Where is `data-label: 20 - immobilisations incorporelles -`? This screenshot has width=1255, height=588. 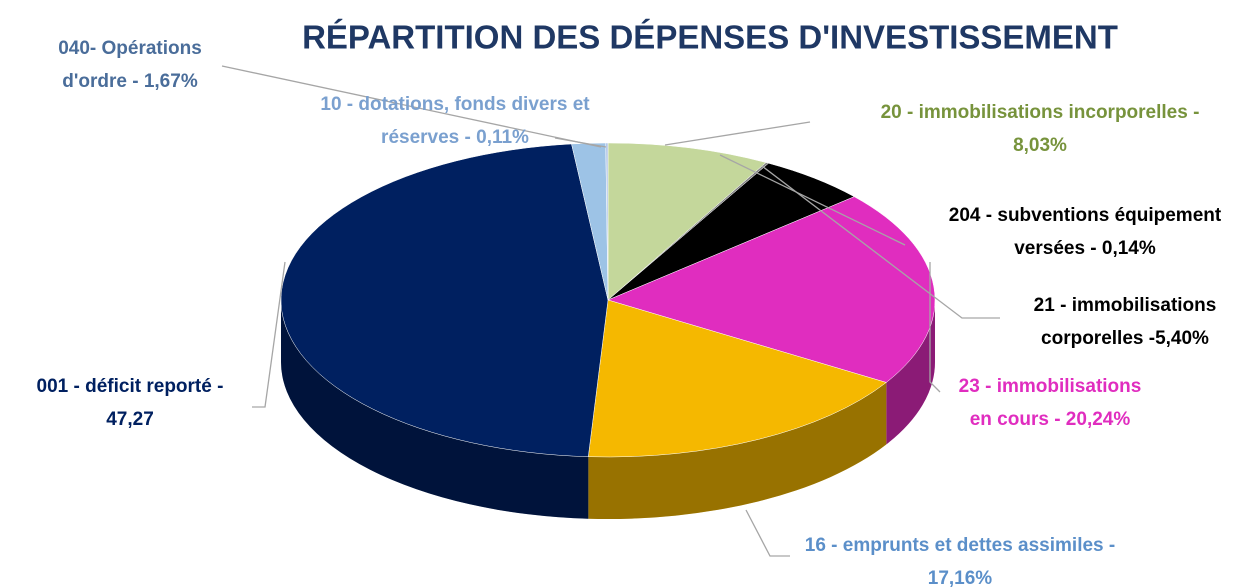 data-label: 20 - immobilisations incorporelles - is located at coordinates (1040, 112).